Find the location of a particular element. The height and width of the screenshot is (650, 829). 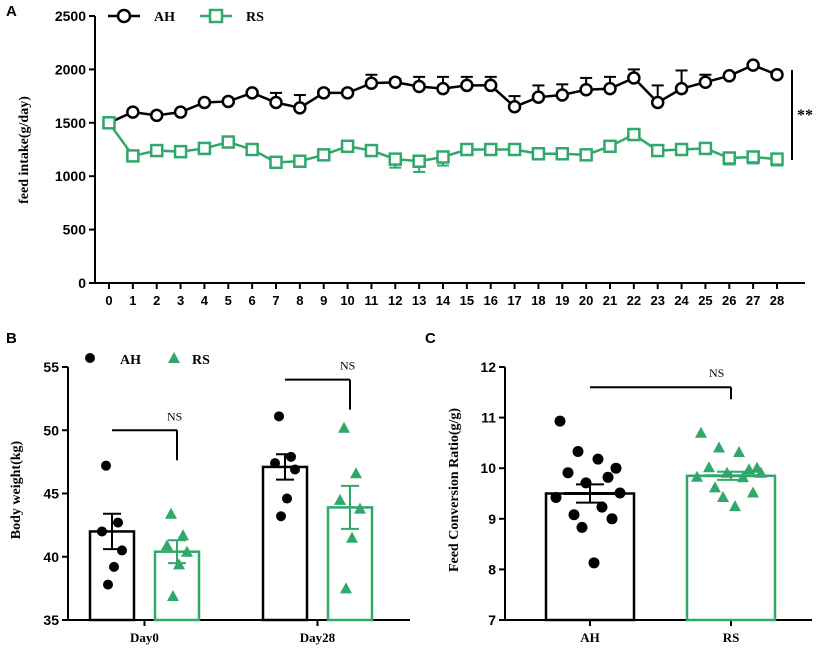

legend-b-ah-marker is located at coordinates (90, 358).